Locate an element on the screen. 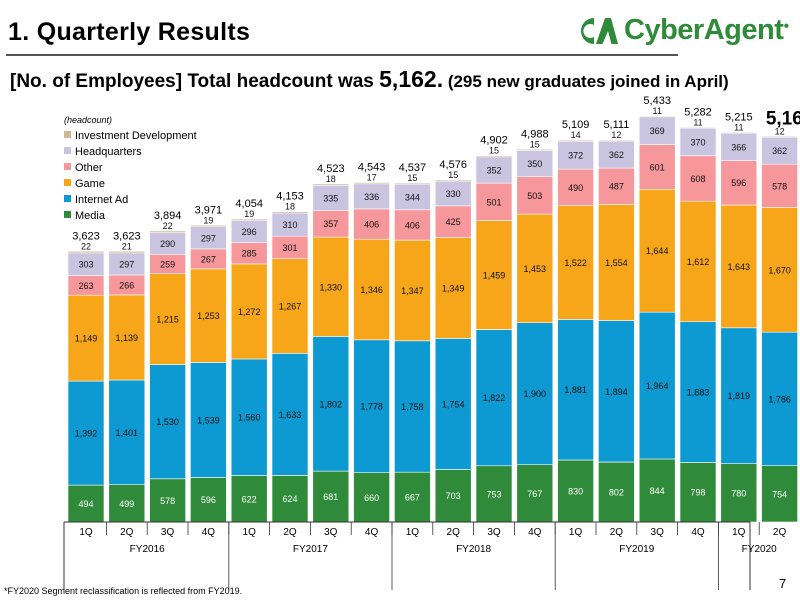 This screenshot has height=600, width=800. data-label-internet_ad: 1,883 is located at coordinates (698, 393).